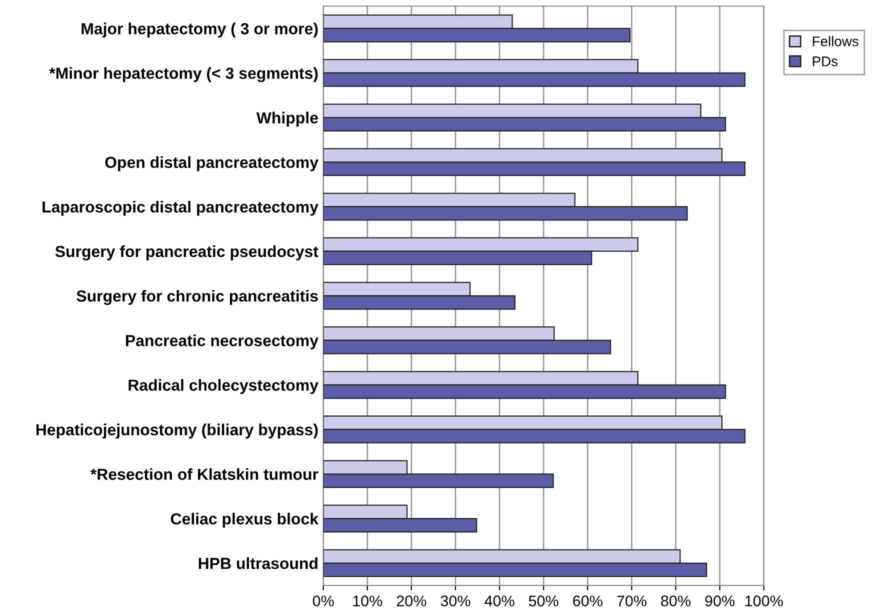 The width and height of the screenshot is (881, 613). Describe the element at coordinates (244, 520) in the screenshot. I see `y-tick-label: Celiac plexus block` at that location.